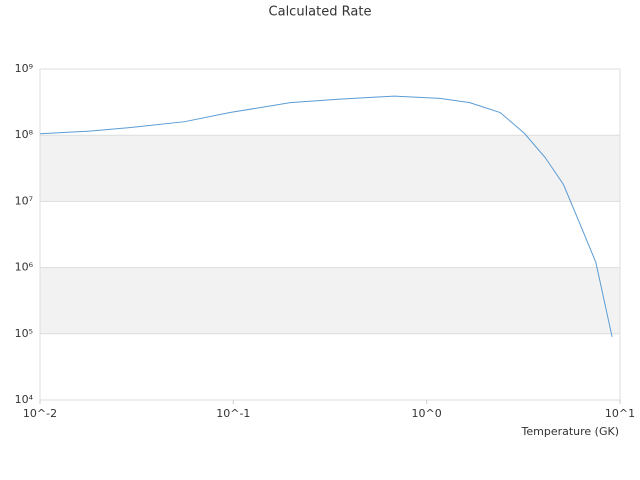 The height and width of the screenshot is (480, 640). Describe the element at coordinates (320, 12) in the screenshot. I see `chart-title: Calculated Rate` at that location.